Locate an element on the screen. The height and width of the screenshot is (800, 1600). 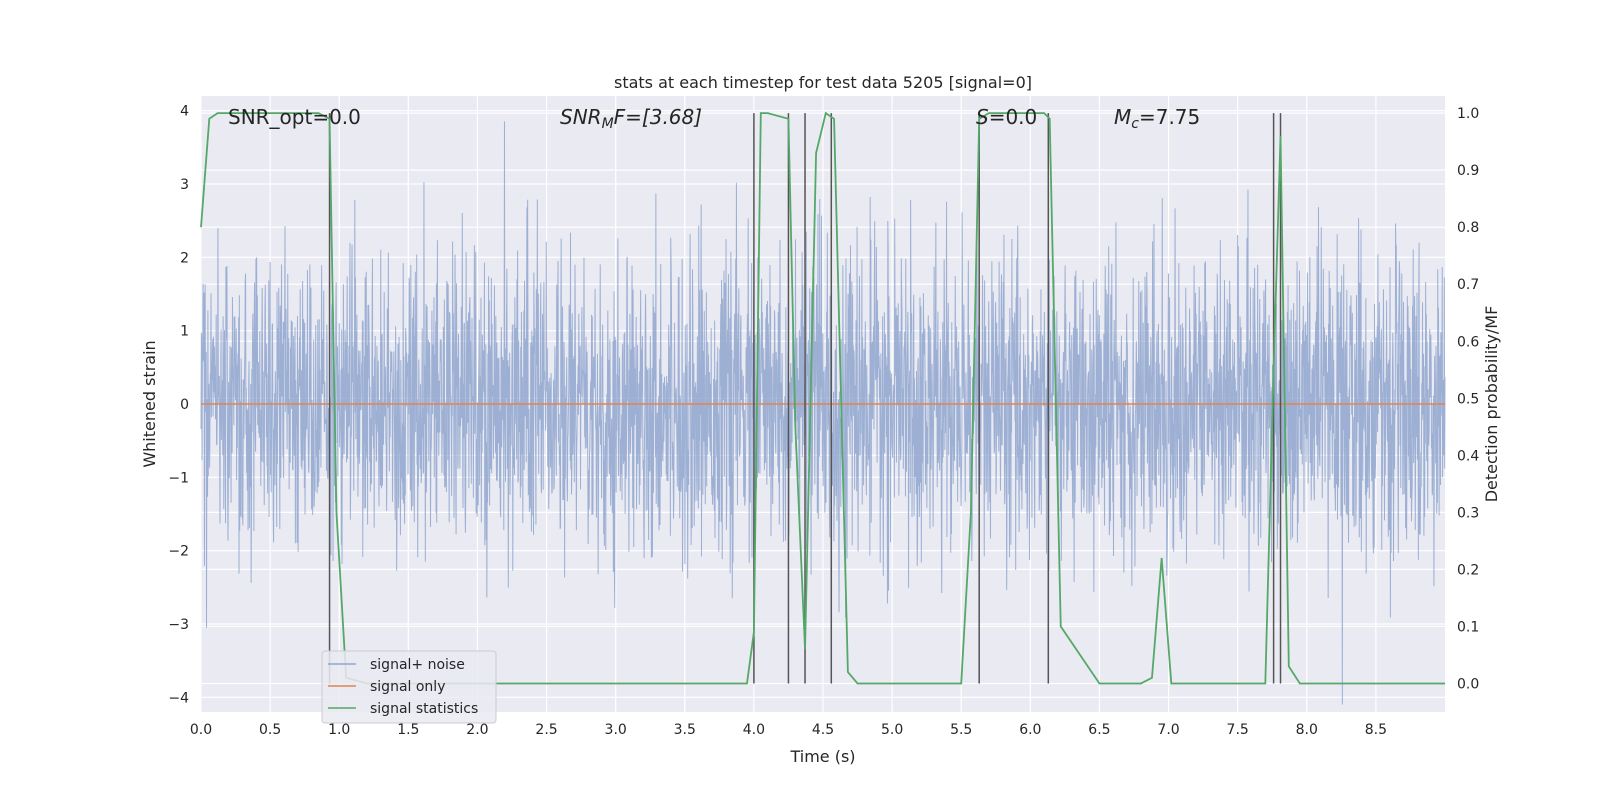
y2-tick-label: 0.1 is located at coordinates (1468, 627).